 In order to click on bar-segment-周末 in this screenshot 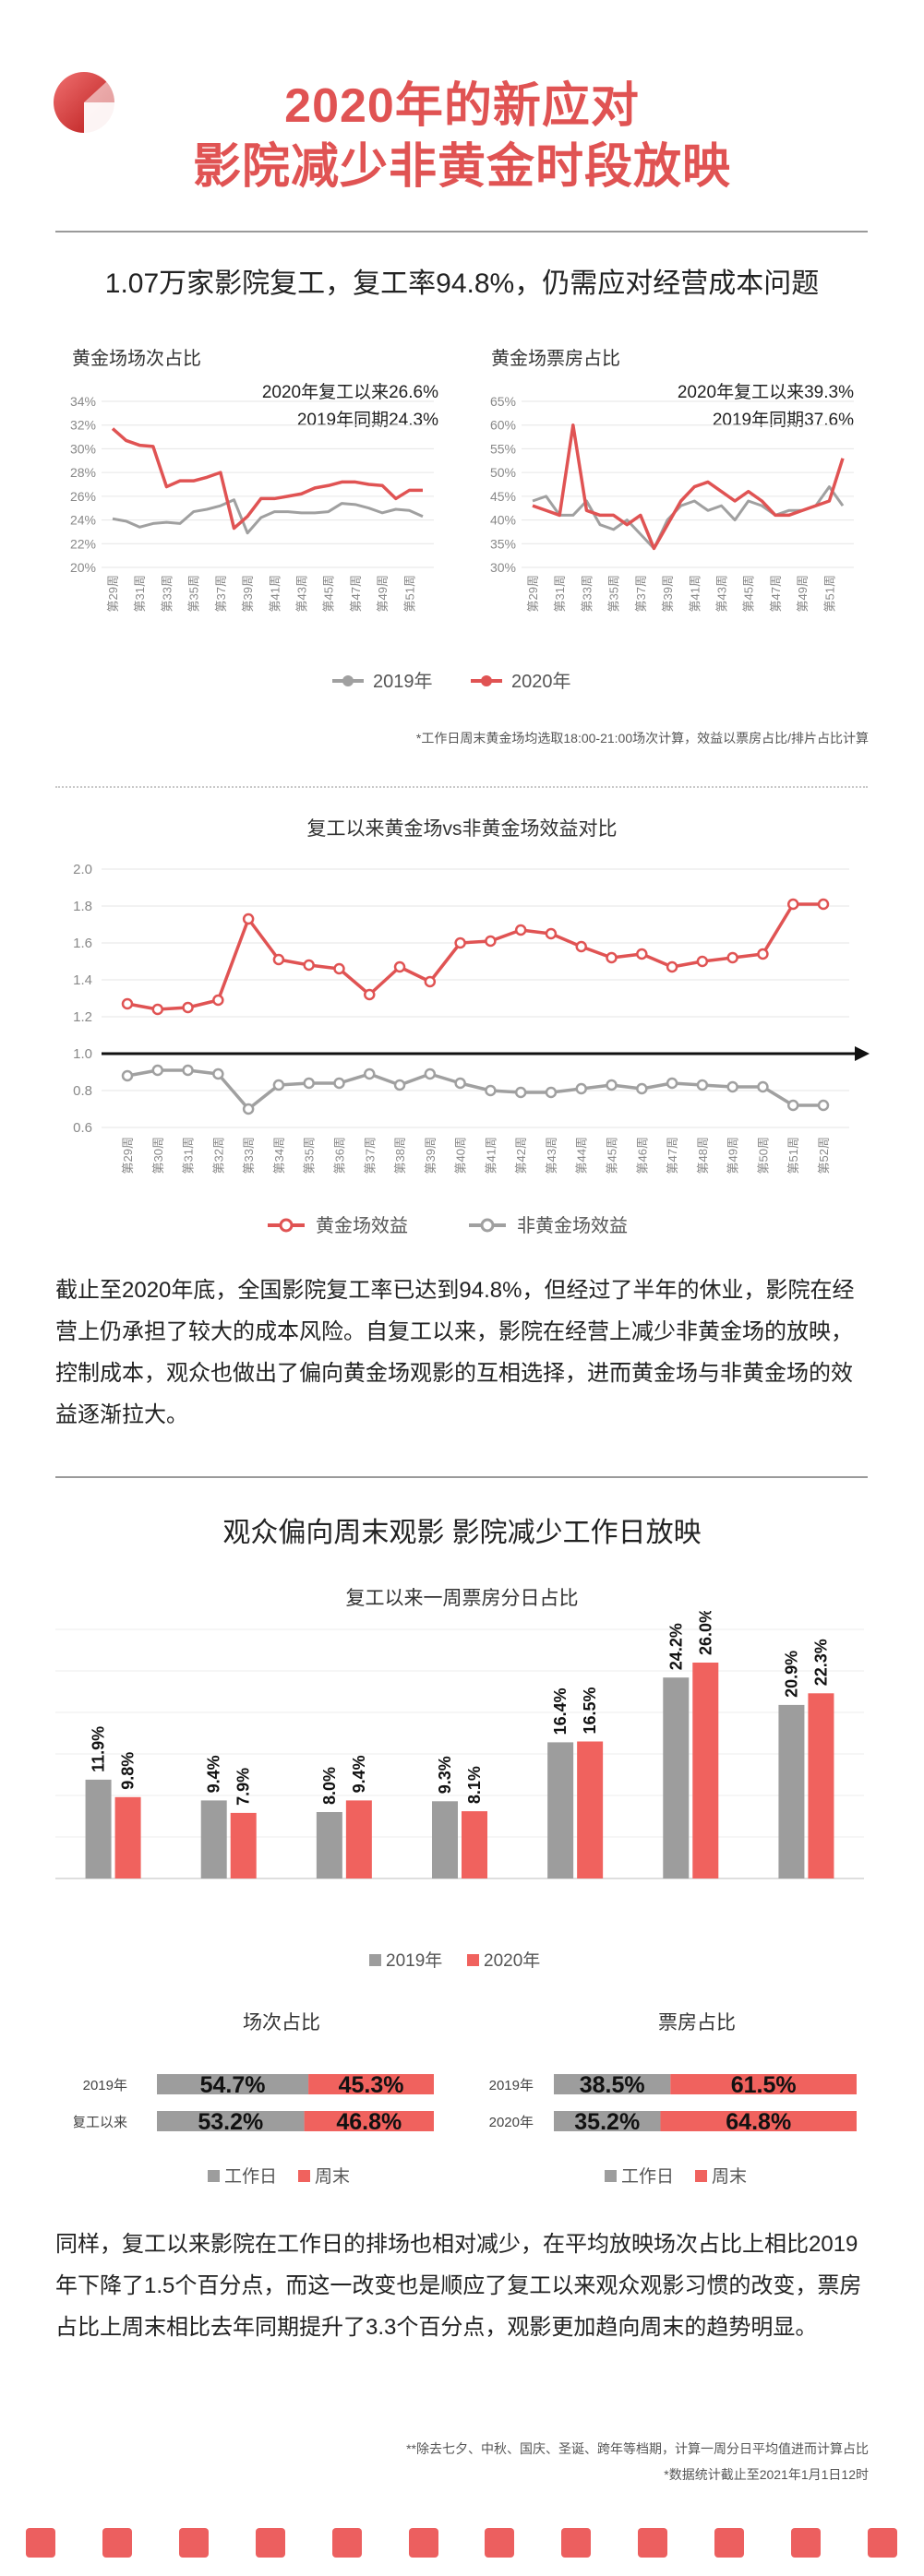, I will do `click(763, 2084)`.